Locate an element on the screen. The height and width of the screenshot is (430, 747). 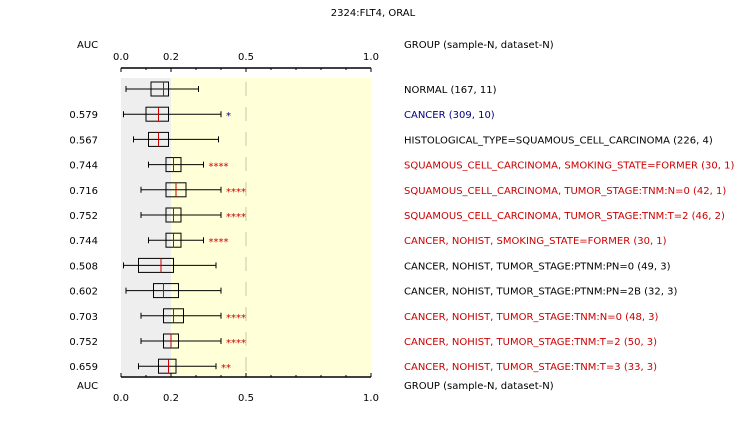
auc-value: 0.659 is located at coordinates (83, 367).